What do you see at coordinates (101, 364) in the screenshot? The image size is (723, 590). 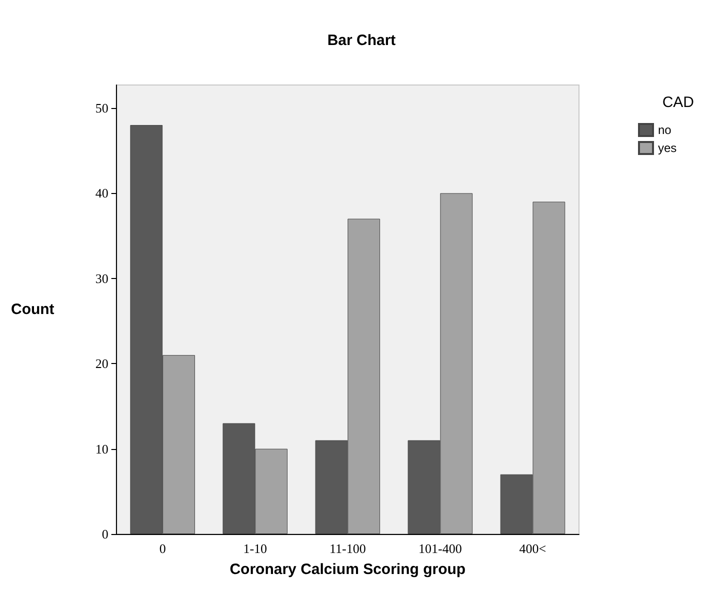 I see `y-tick-label: 20` at bounding box center [101, 364].